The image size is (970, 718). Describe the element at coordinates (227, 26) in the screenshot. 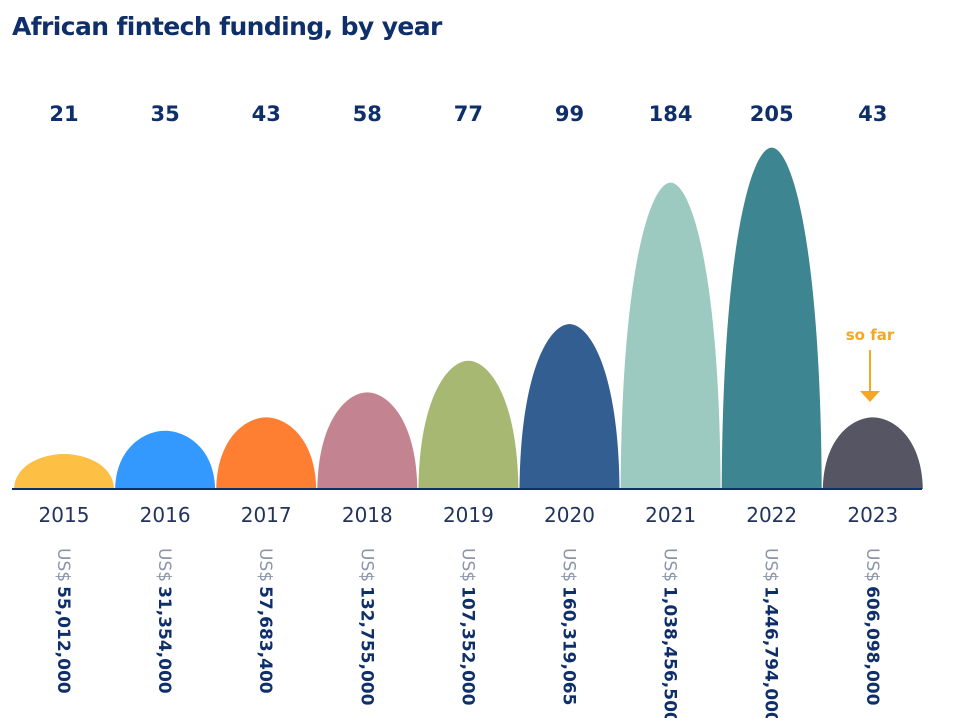

I see `chart-title: African fintech funding, by year` at that location.